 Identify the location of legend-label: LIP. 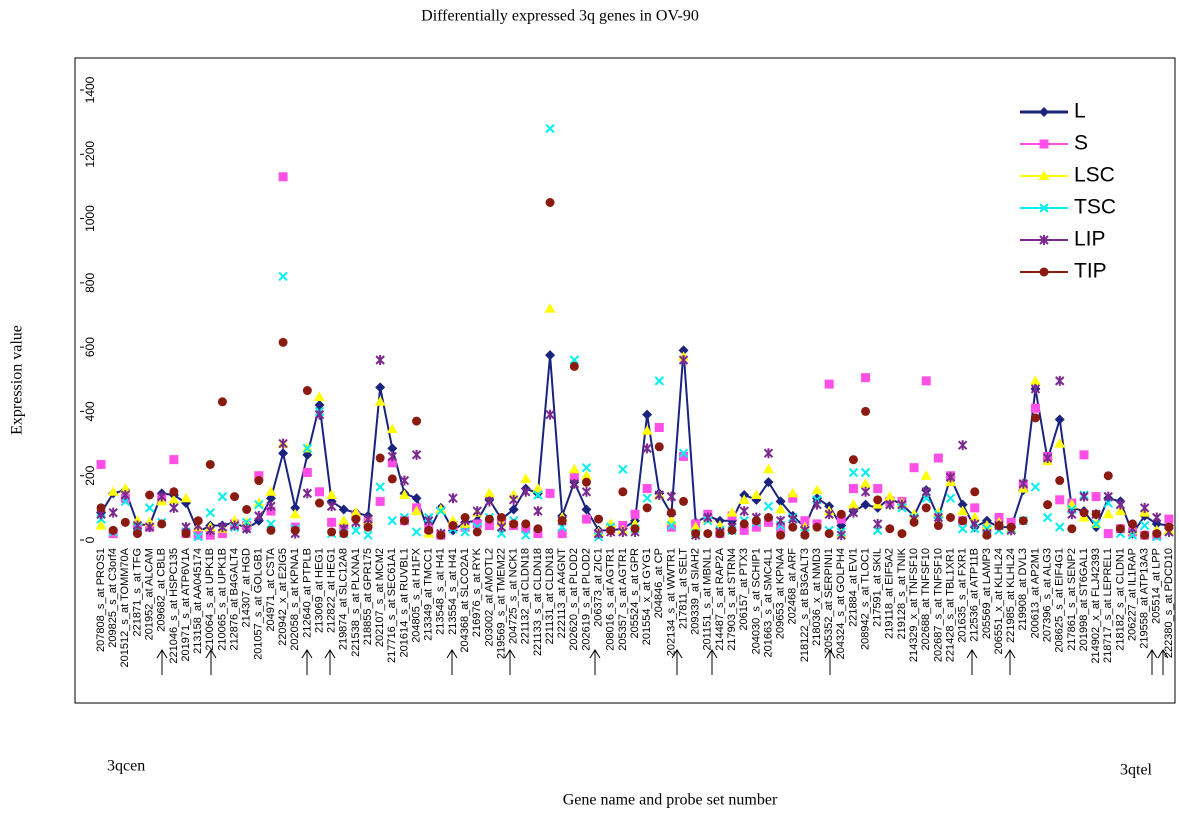
(1090, 239).